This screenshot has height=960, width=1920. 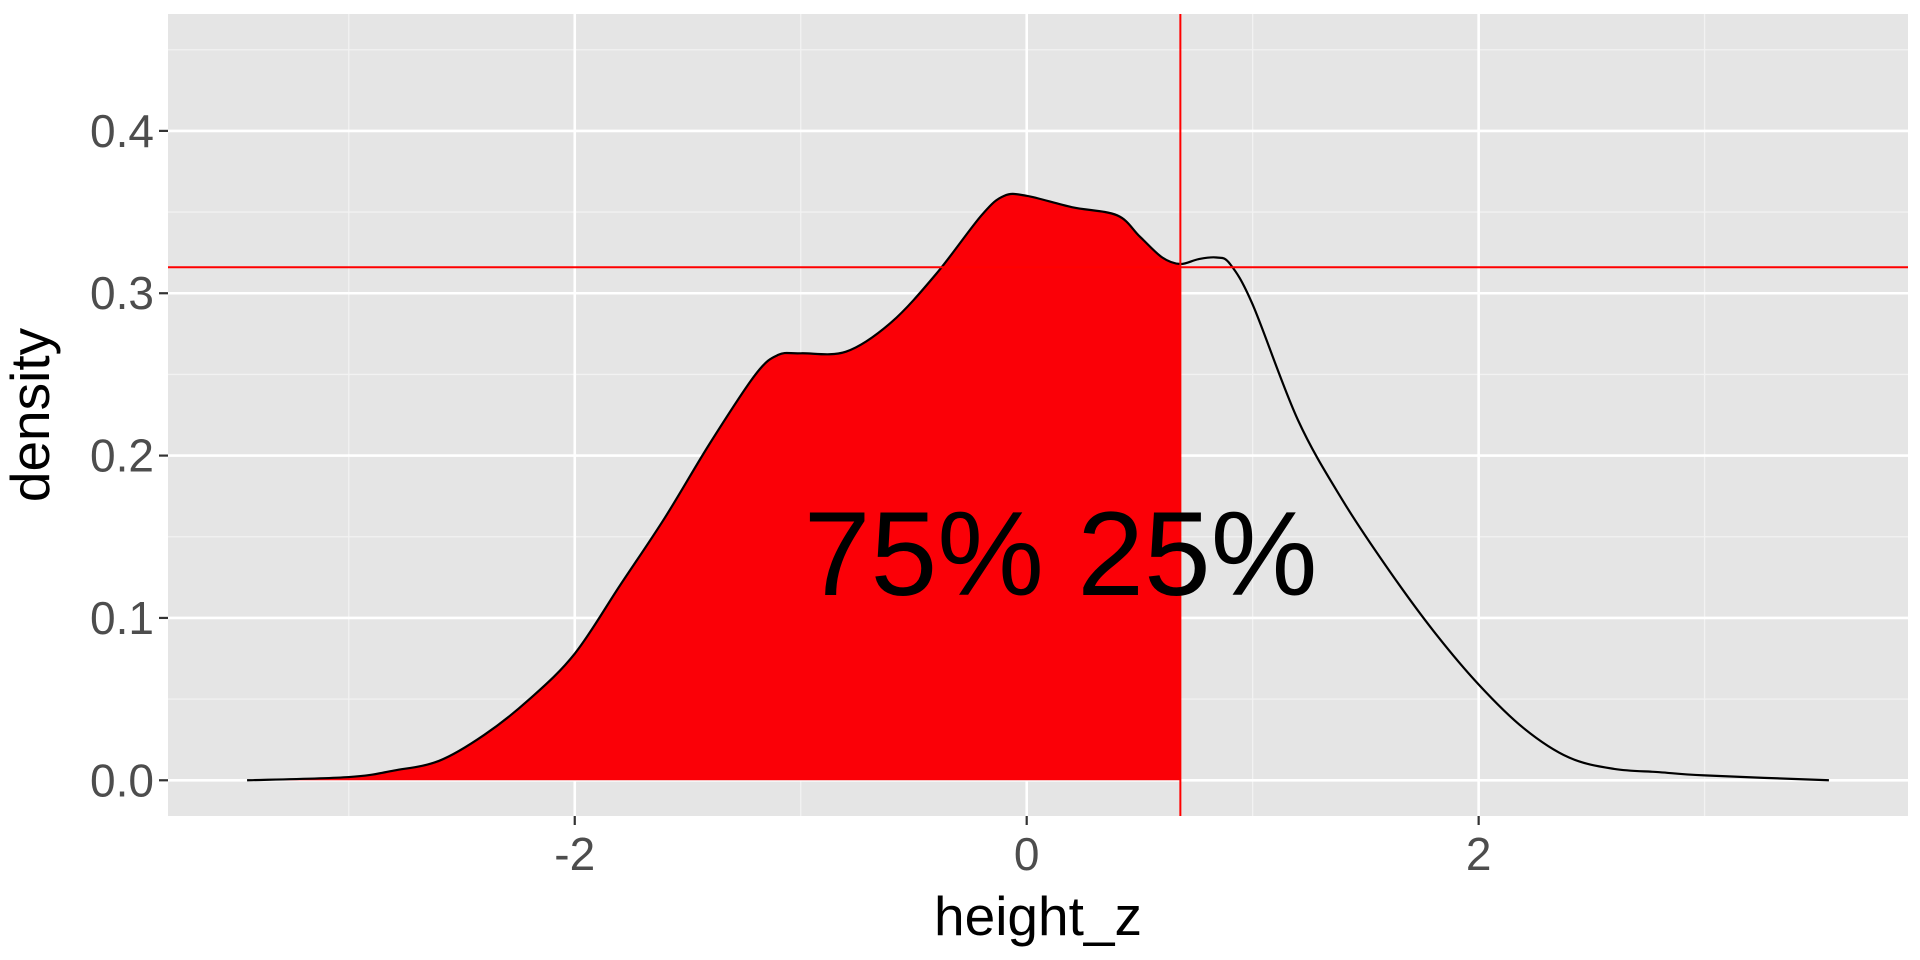 I want to click on y-tick-label: 0.2, so click(x=122, y=456).